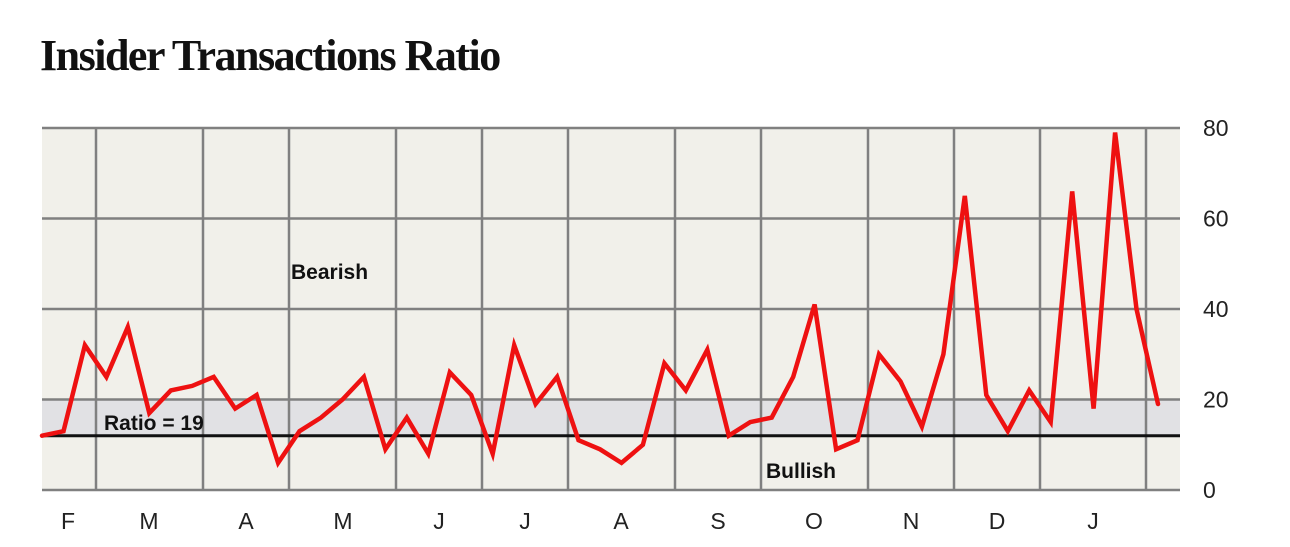 The height and width of the screenshot is (547, 1290). I want to click on y-tick-label: 20, so click(1216, 400).